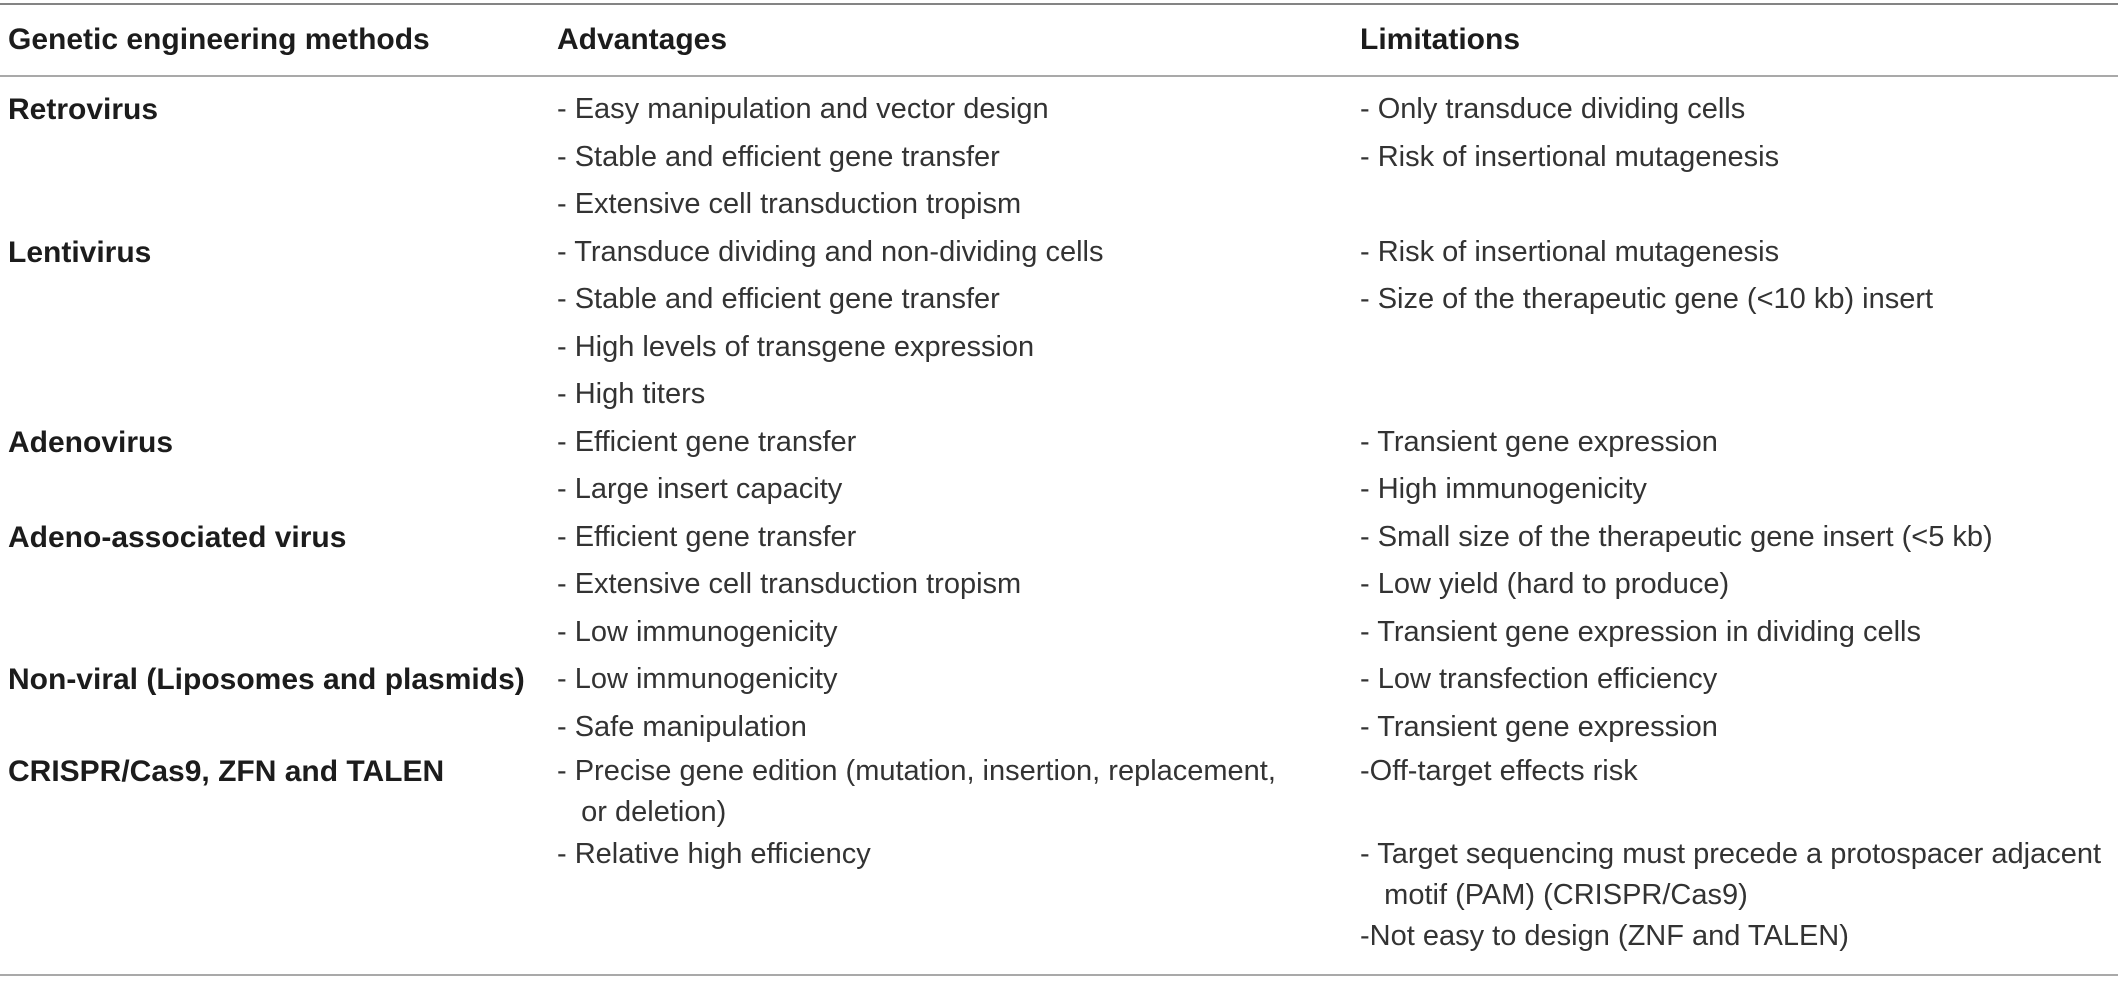 Image resolution: width=2118 pixels, height=982 pixels. I want to click on advantage-line: - High levels of transgene expression, so click(796, 346).